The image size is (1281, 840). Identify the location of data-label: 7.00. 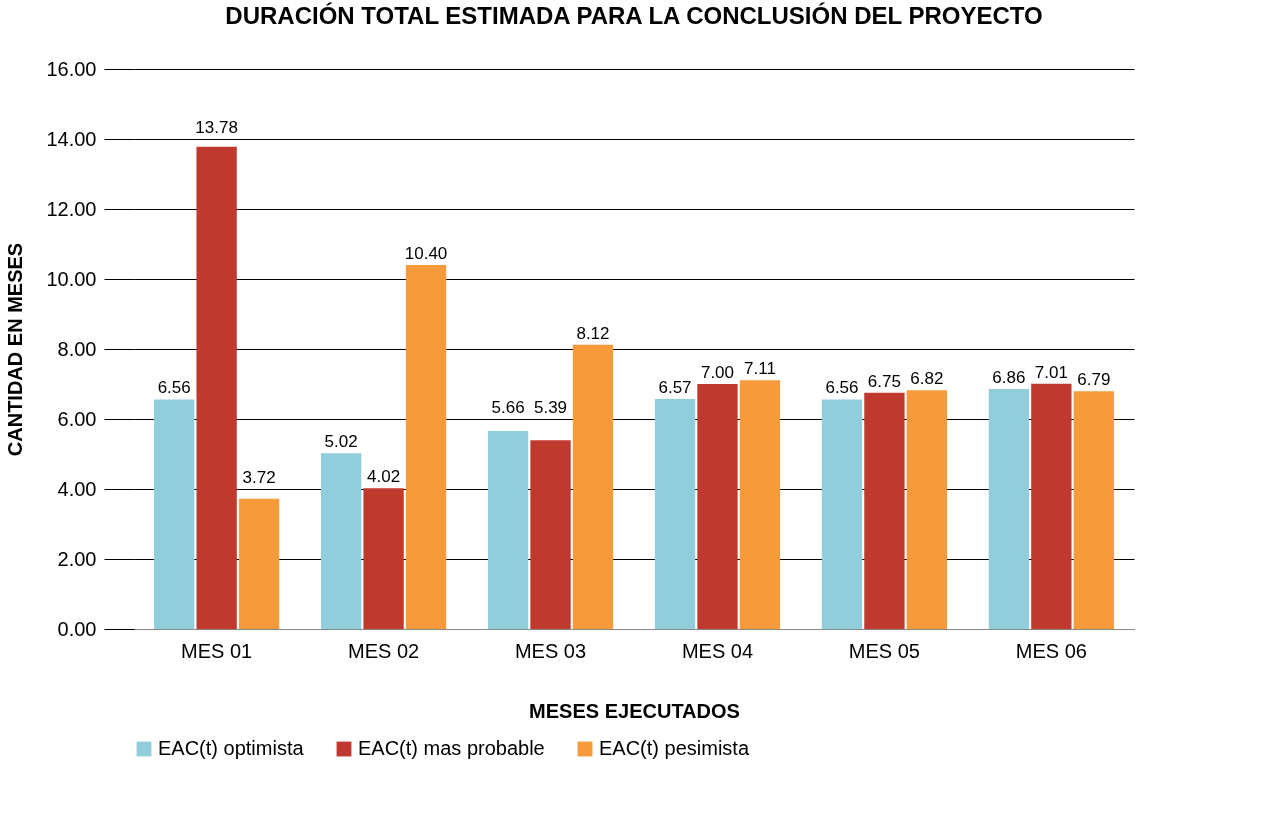
(717, 372).